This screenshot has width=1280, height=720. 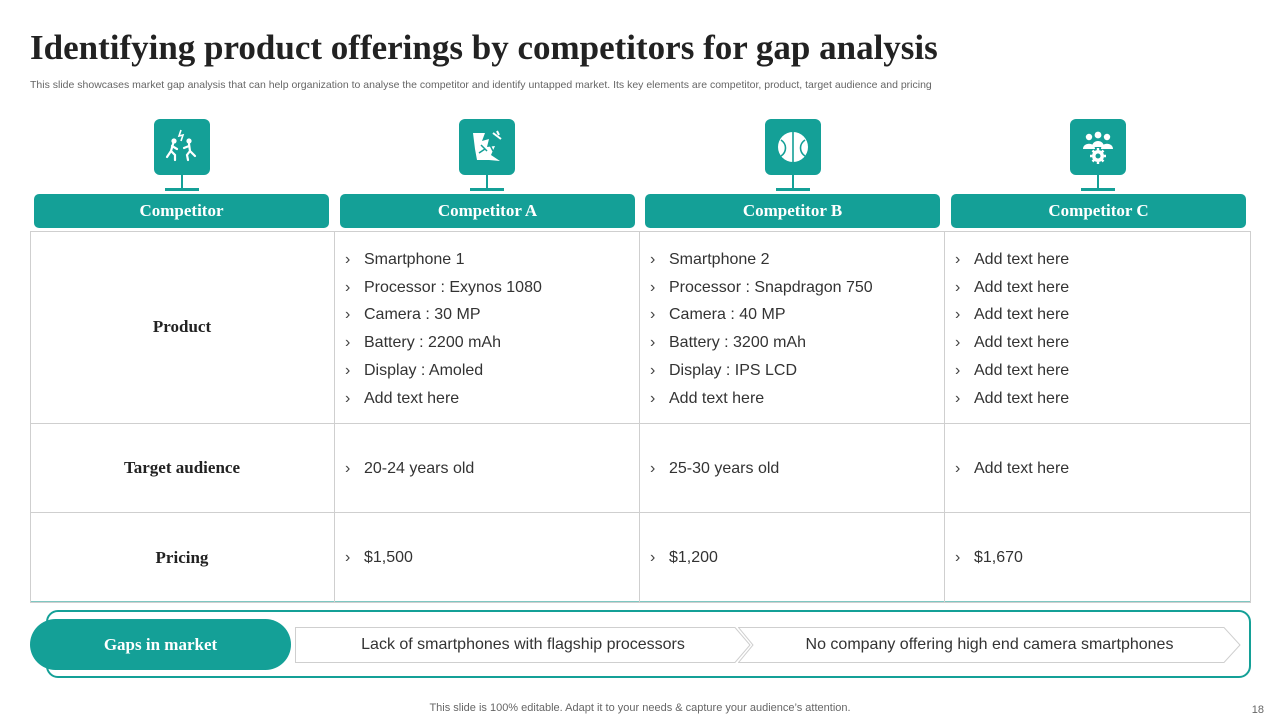 I want to click on column-header-competitor-b: Competitor B, so click(x=792, y=211).